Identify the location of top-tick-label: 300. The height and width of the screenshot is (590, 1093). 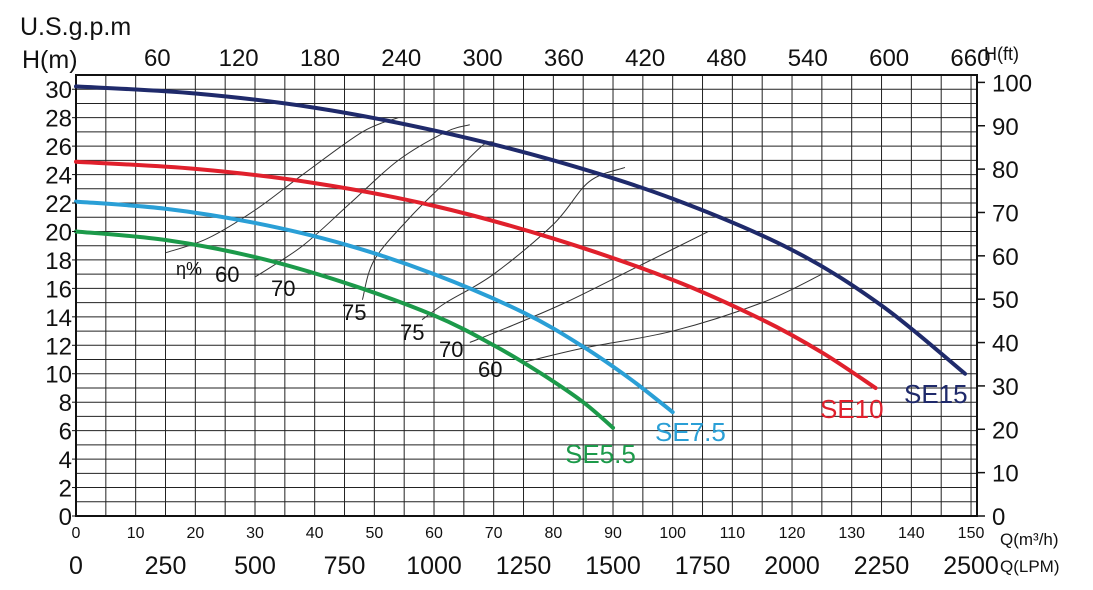
(483, 58).